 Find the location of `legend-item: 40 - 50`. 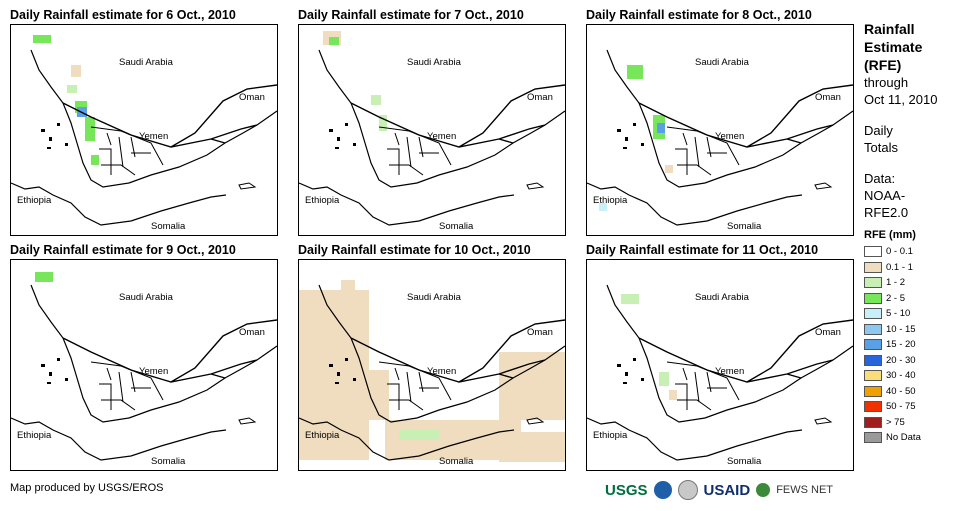

legend-item: 40 - 50 is located at coordinates (914, 392).